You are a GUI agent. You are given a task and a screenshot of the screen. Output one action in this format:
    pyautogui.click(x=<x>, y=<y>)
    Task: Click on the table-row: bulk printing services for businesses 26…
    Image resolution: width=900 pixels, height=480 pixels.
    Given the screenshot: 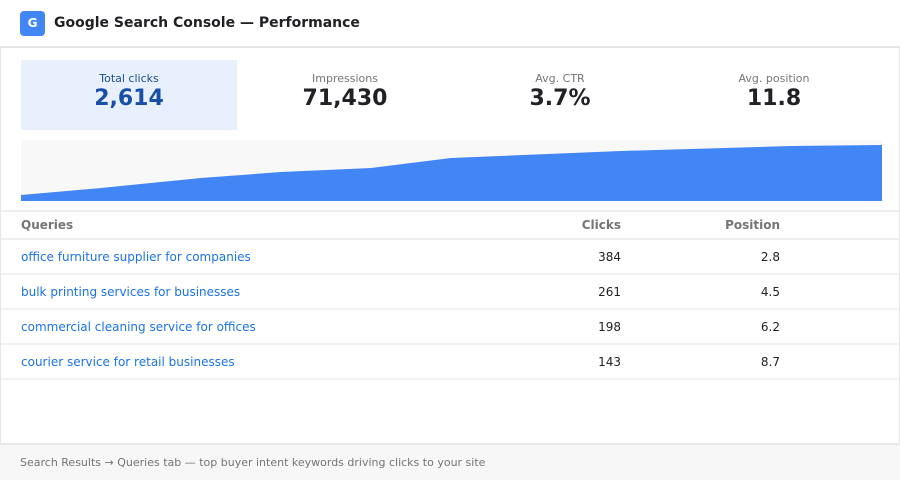 What is the action you would take?
    pyautogui.click(x=450, y=292)
    